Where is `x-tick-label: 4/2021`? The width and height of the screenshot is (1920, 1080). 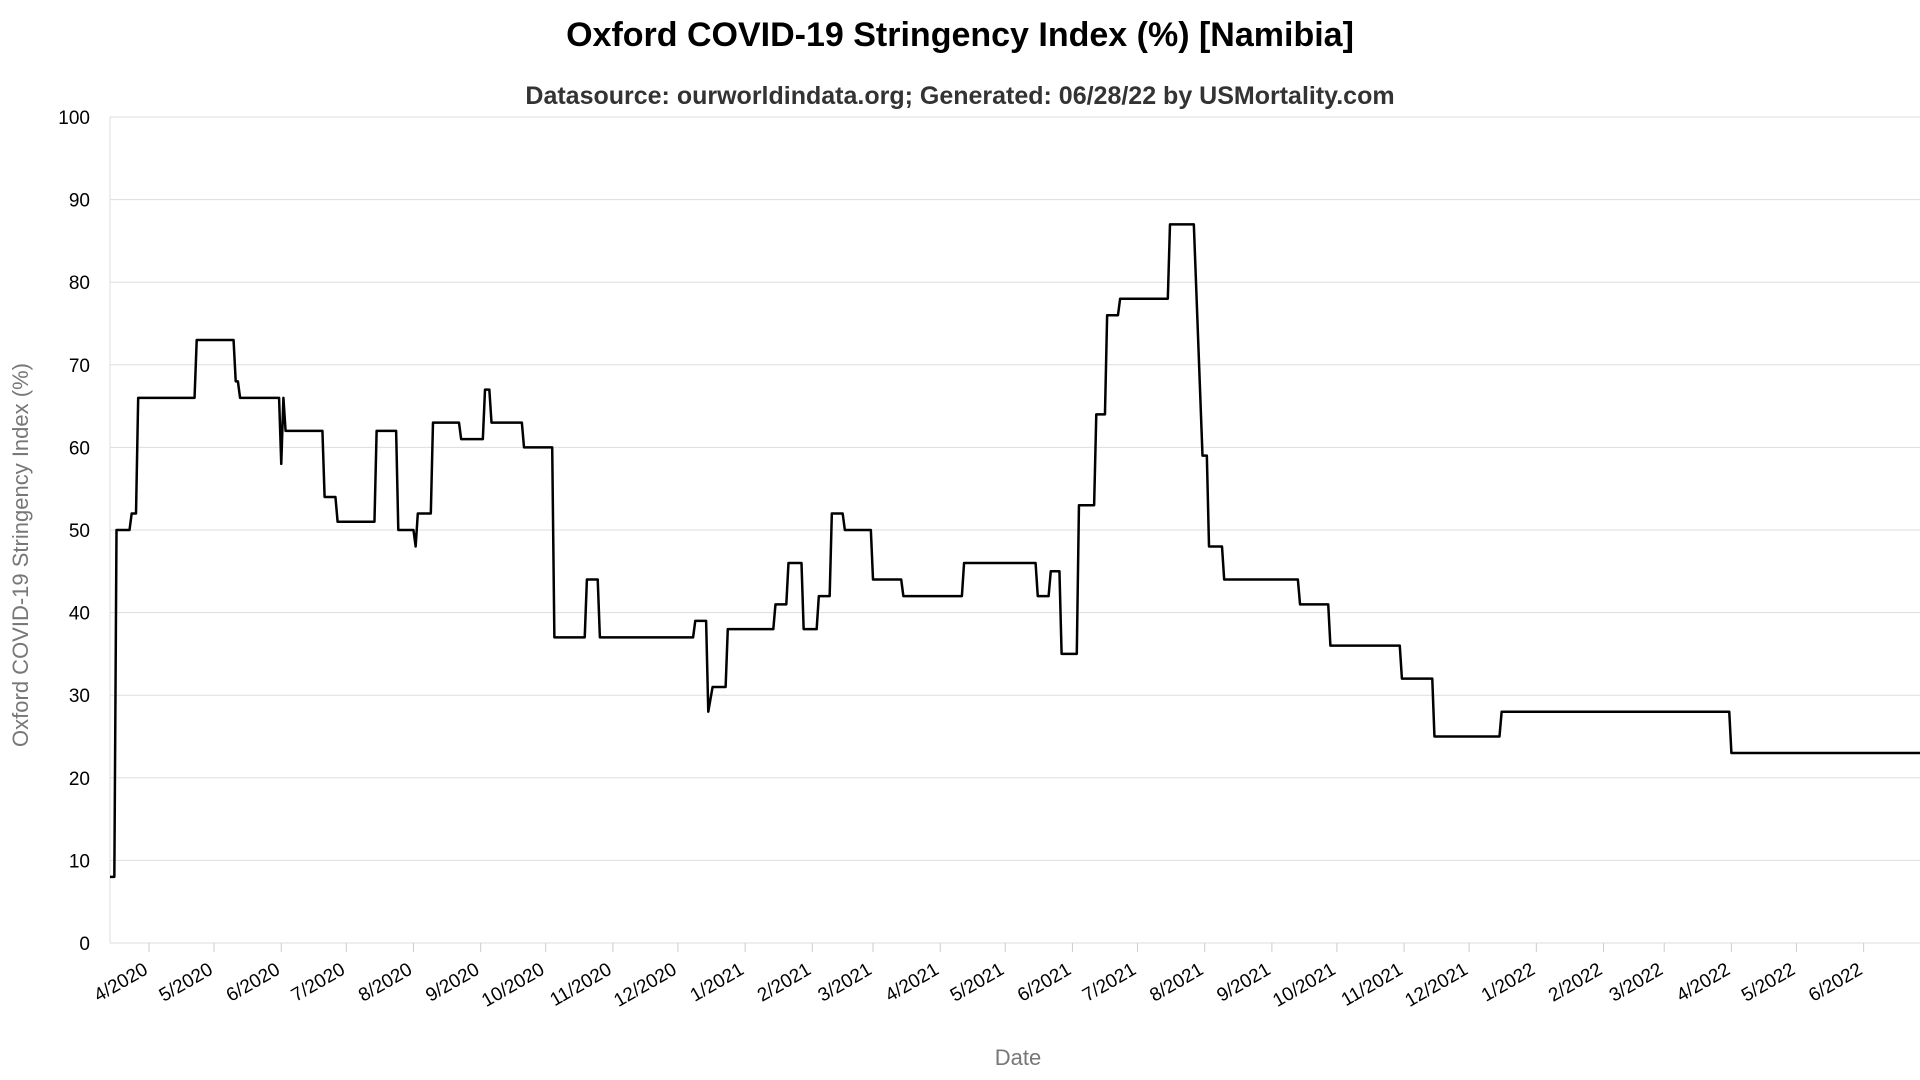
x-tick-label: 4/2021 is located at coordinates (912, 982).